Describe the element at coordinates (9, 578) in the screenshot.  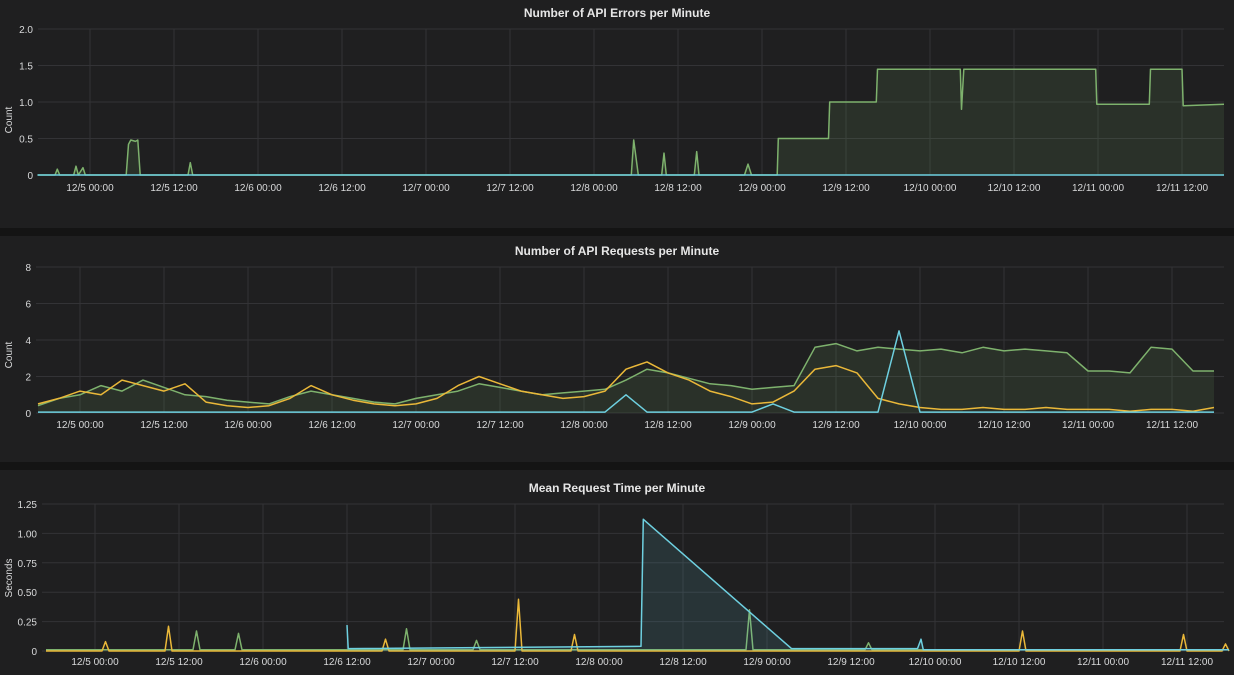
I see `y-axis-label: Seconds` at that location.